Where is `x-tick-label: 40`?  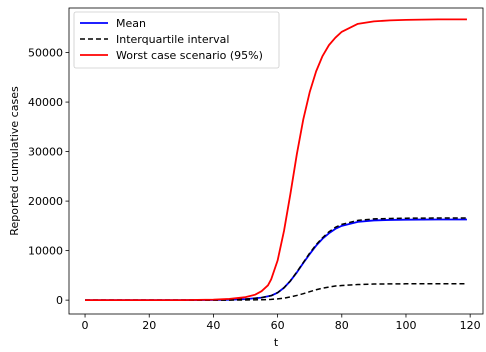
x-tick-label: 40 is located at coordinates (213, 325).